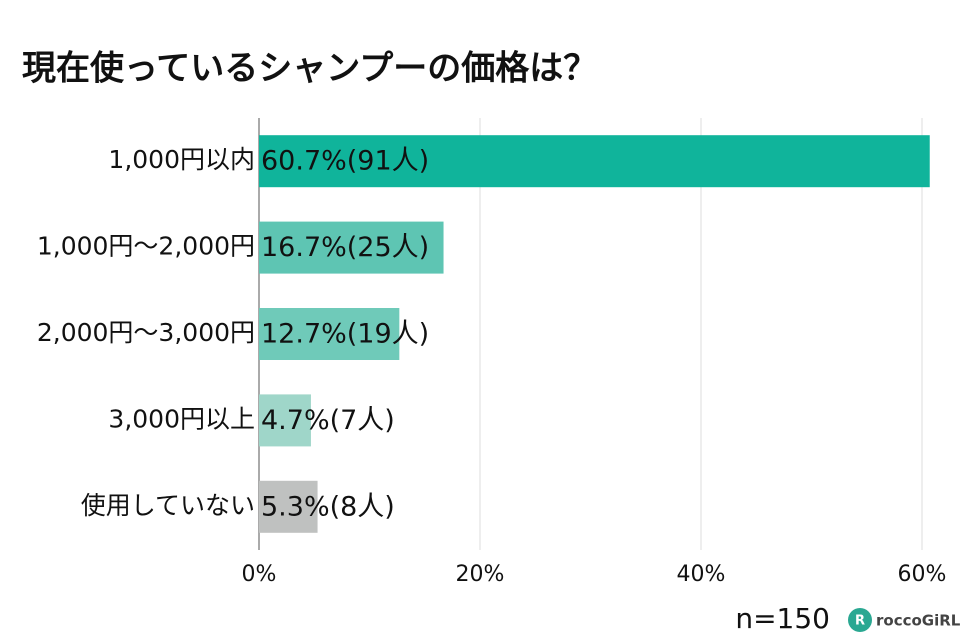 This screenshot has height=640, width=960. I want to click on y-tick-label: 3,000円以上, so click(181, 418).